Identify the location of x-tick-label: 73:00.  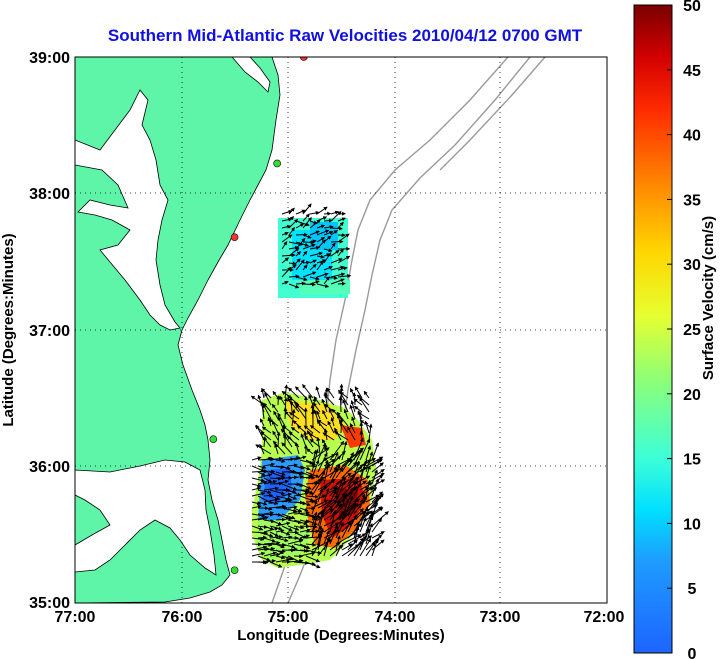
(500, 617).